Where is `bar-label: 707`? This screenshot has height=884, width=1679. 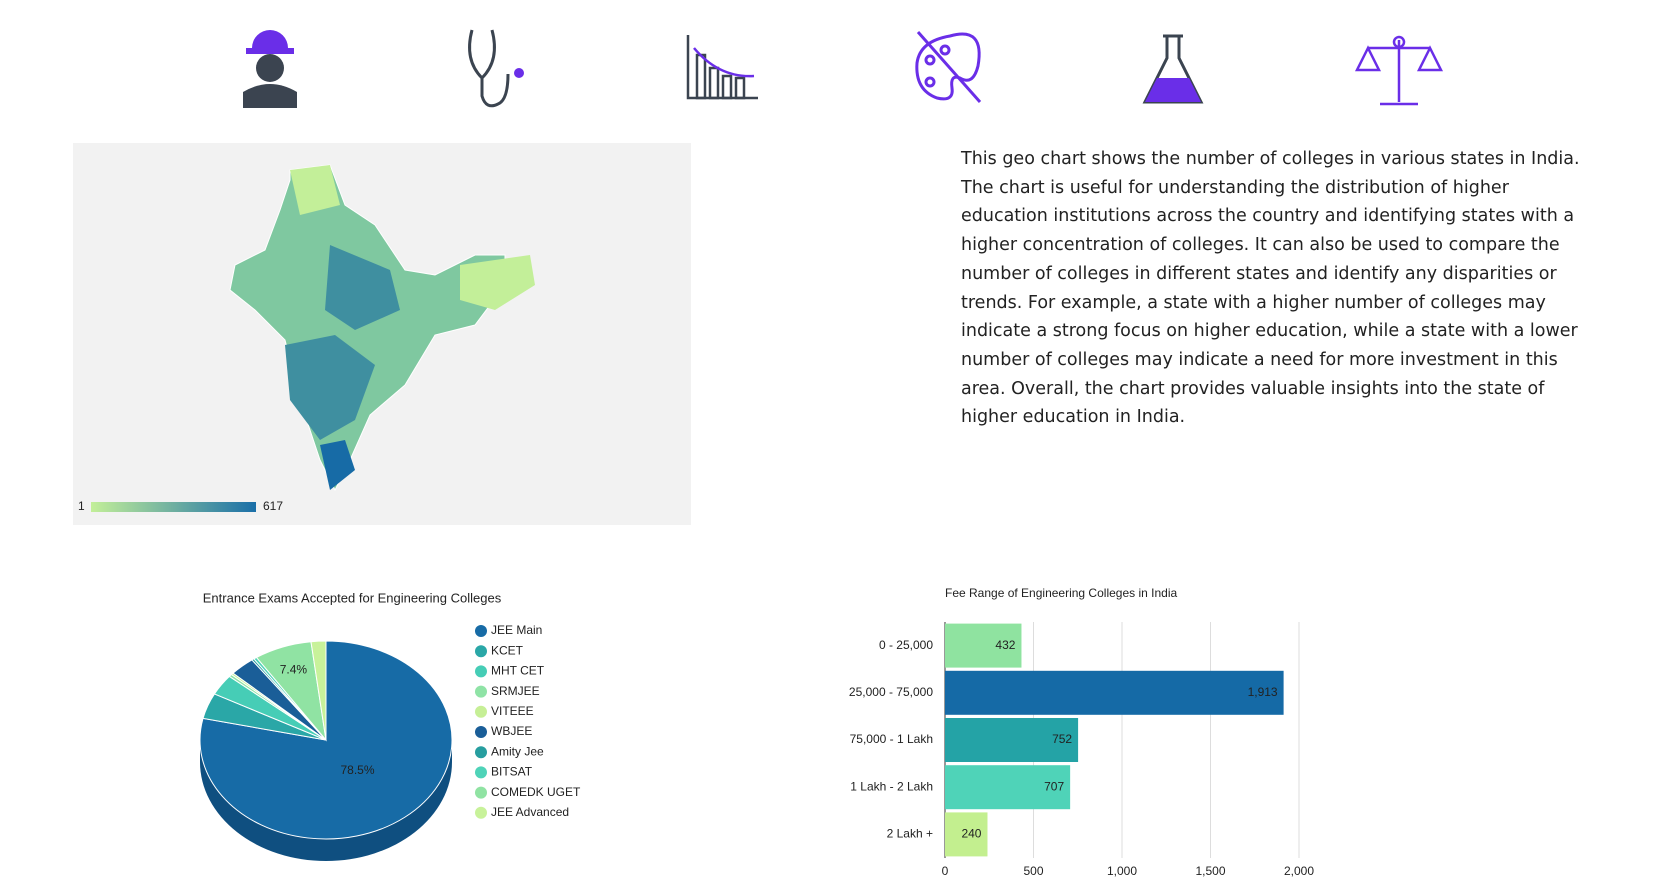 bar-label: 707 is located at coordinates (1054, 786).